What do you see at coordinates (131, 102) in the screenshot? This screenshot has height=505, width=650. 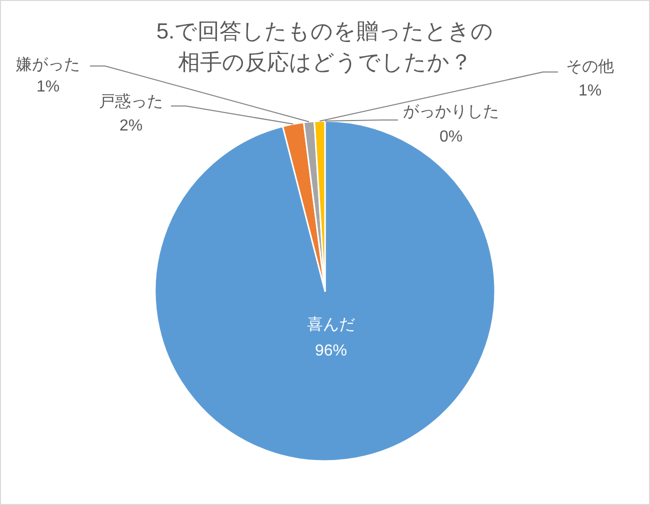 I see `slice-label: 戸惑った` at bounding box center [131, 102].